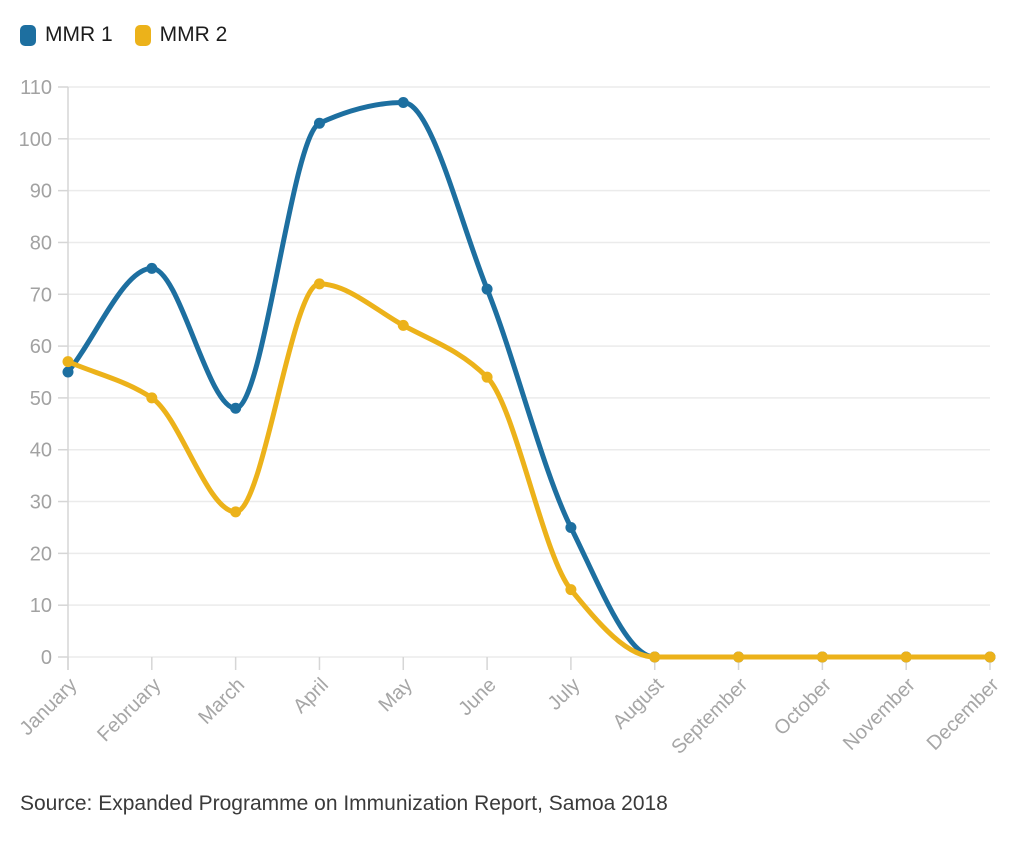 This screenshot has width=1024, height=841. What do you see at coordinates (477, 697) in the screenshot?
I see `x-axis-label: June` at bounding box center [477, 697].